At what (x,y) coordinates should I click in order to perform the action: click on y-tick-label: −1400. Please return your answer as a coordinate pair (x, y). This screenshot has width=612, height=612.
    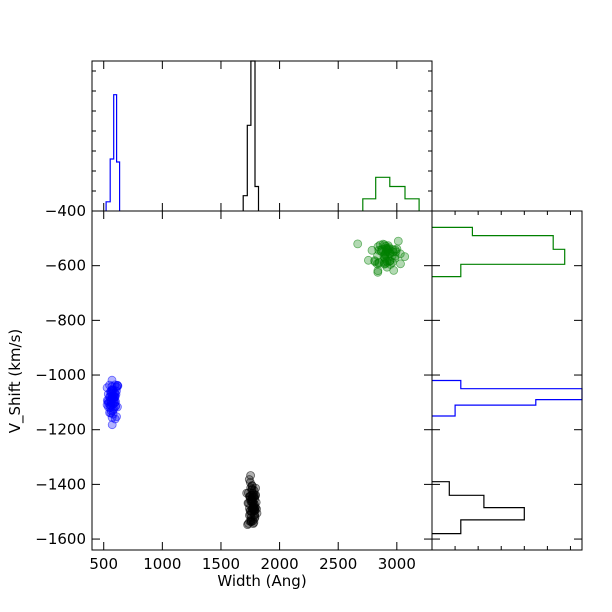
    Looking at the image, I should click on (60, 484).